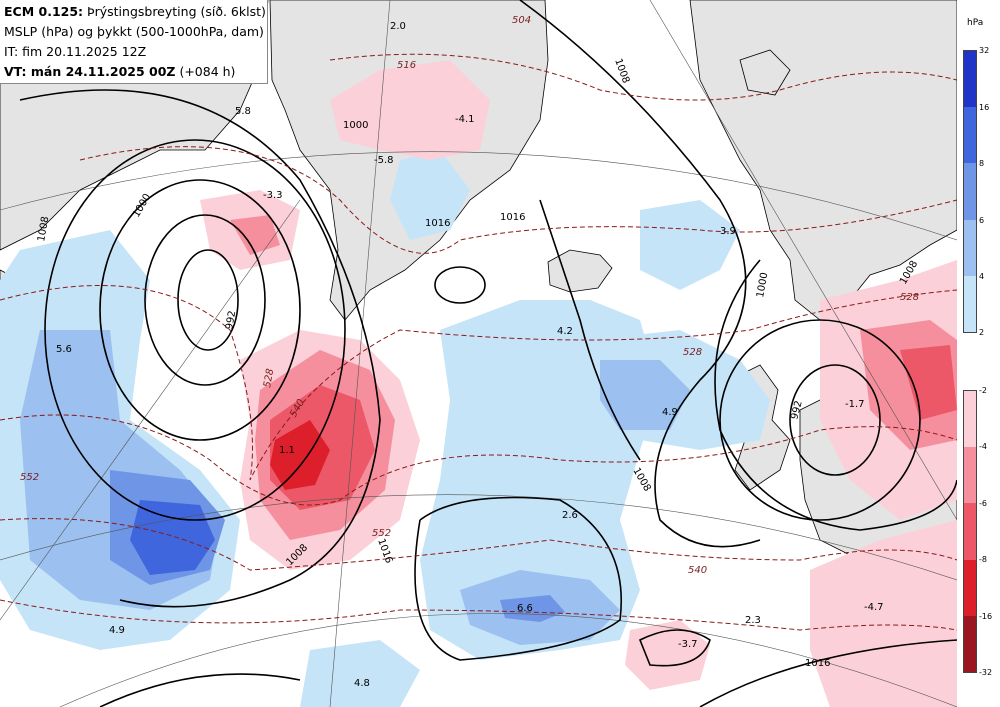 This screenshot has width=1000, height=707. What do you see at coordinates (975, 23) in the screenshot?
I see `legend-unit: hPa` at bounding box center [975, 23].